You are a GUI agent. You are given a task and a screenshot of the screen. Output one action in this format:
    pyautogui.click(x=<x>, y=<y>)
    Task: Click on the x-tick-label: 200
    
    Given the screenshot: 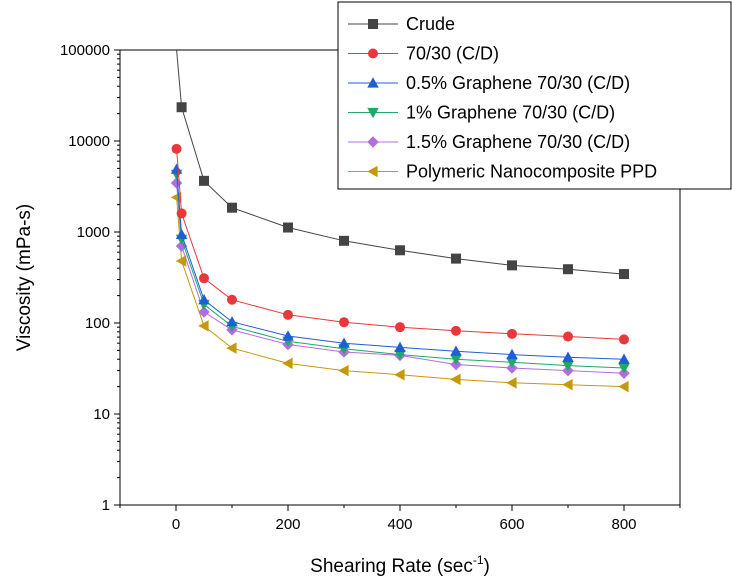 What is the action you would take?
    pyautogui.click(x=287, y=524)
    